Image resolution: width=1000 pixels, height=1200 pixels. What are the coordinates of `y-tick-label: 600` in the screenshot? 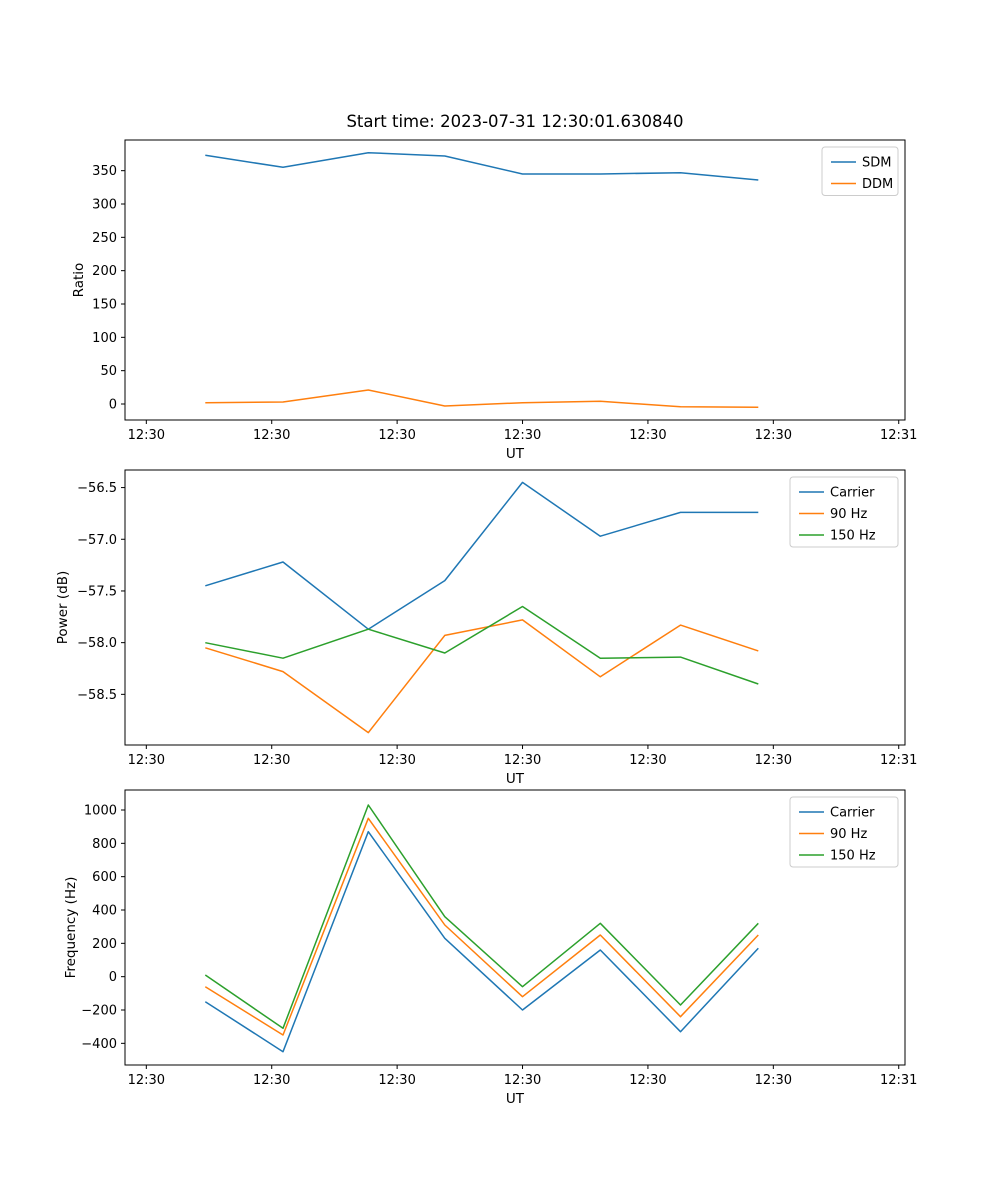 It's located at (104, 877).